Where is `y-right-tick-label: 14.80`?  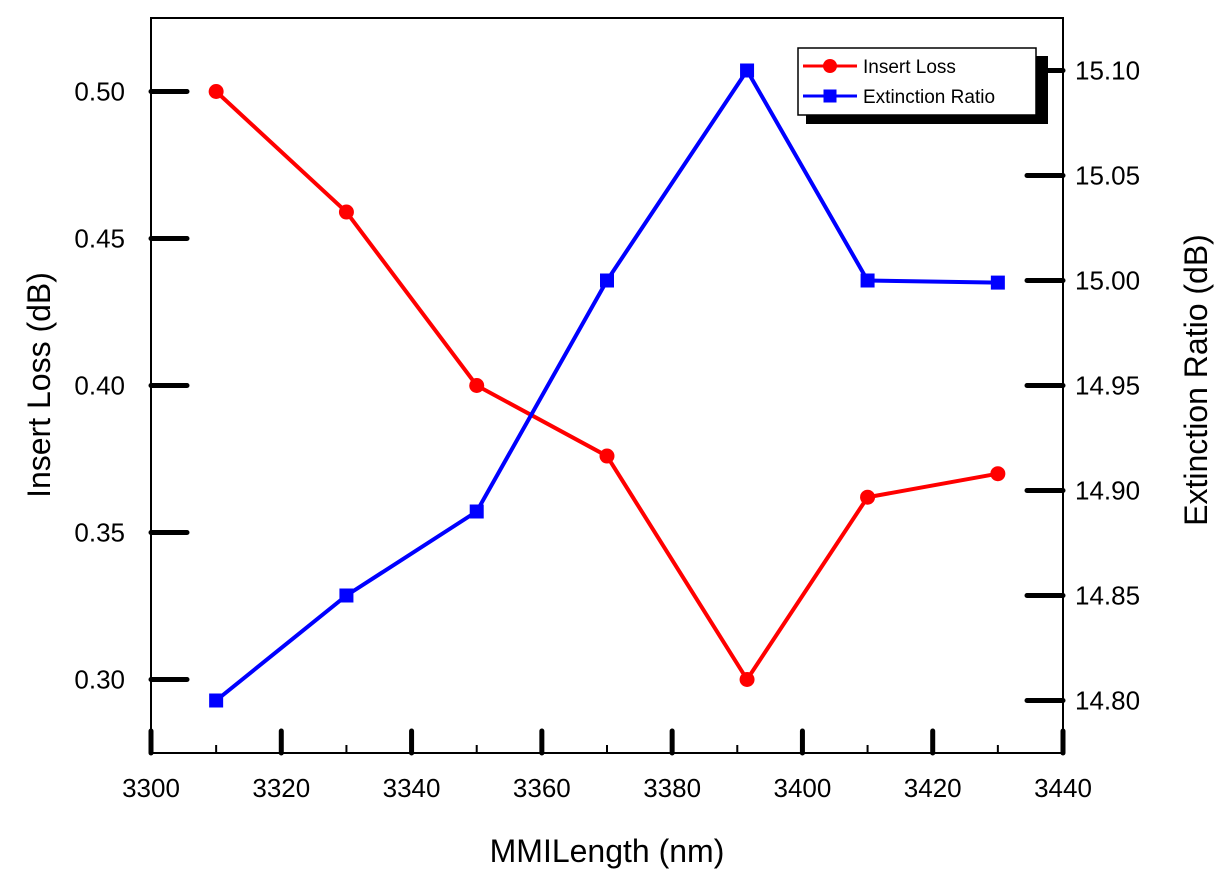
y-right-tick-label: 14.80 is located at coordinates (1107, 701).